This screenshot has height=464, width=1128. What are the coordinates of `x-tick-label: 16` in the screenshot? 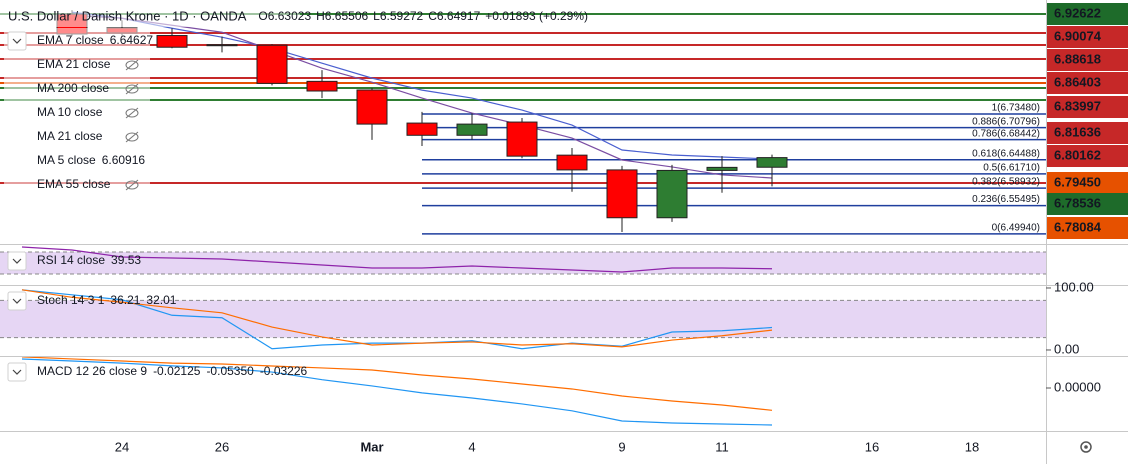 It's located at (872, 446).